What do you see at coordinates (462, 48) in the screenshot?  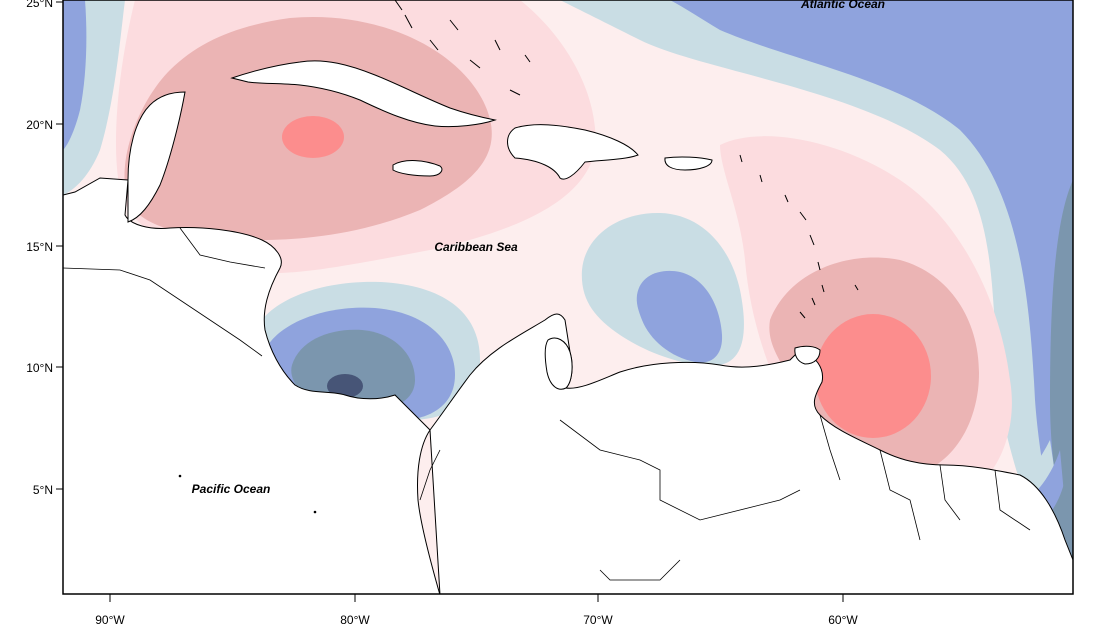 I see `bahamas-islands` at bounding box center [462, 48].